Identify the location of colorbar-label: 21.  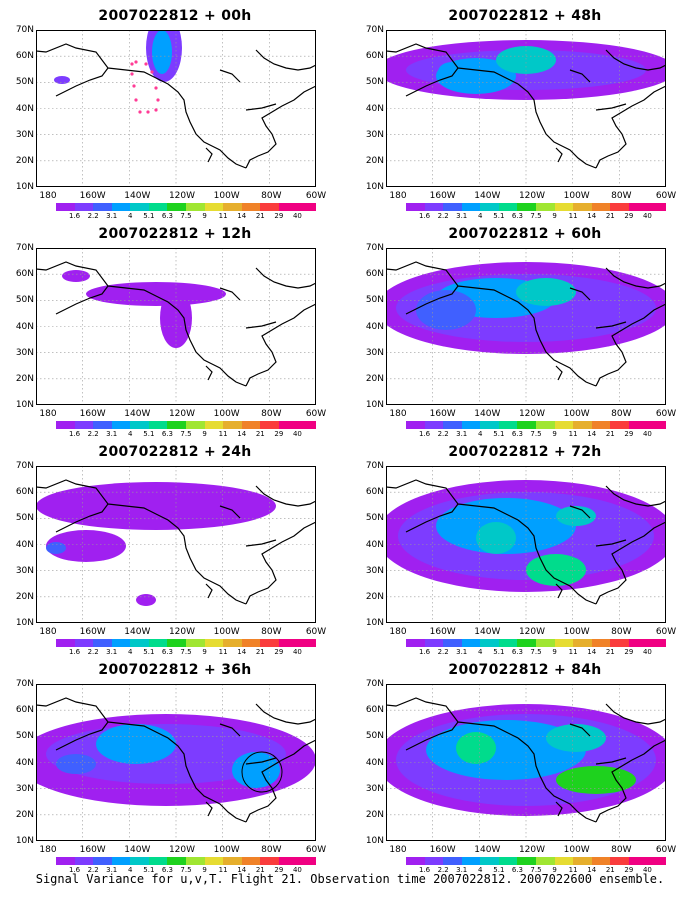
(260, 870).